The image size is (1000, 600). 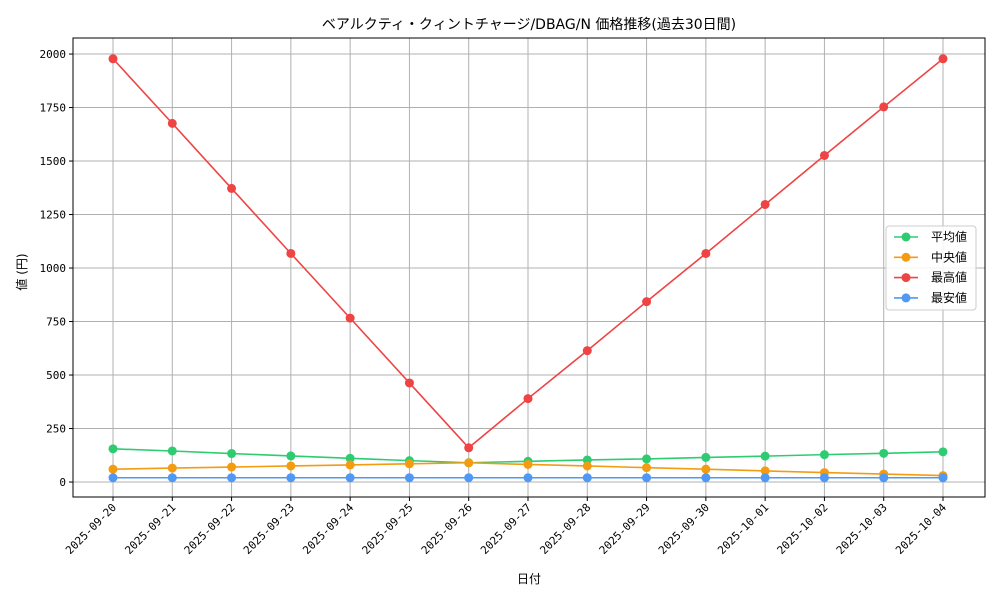 What do you see at coordinates (949, 236) in the screenshot?
I see `legend-label-0: 平均値` at bounding box center [949, 236].